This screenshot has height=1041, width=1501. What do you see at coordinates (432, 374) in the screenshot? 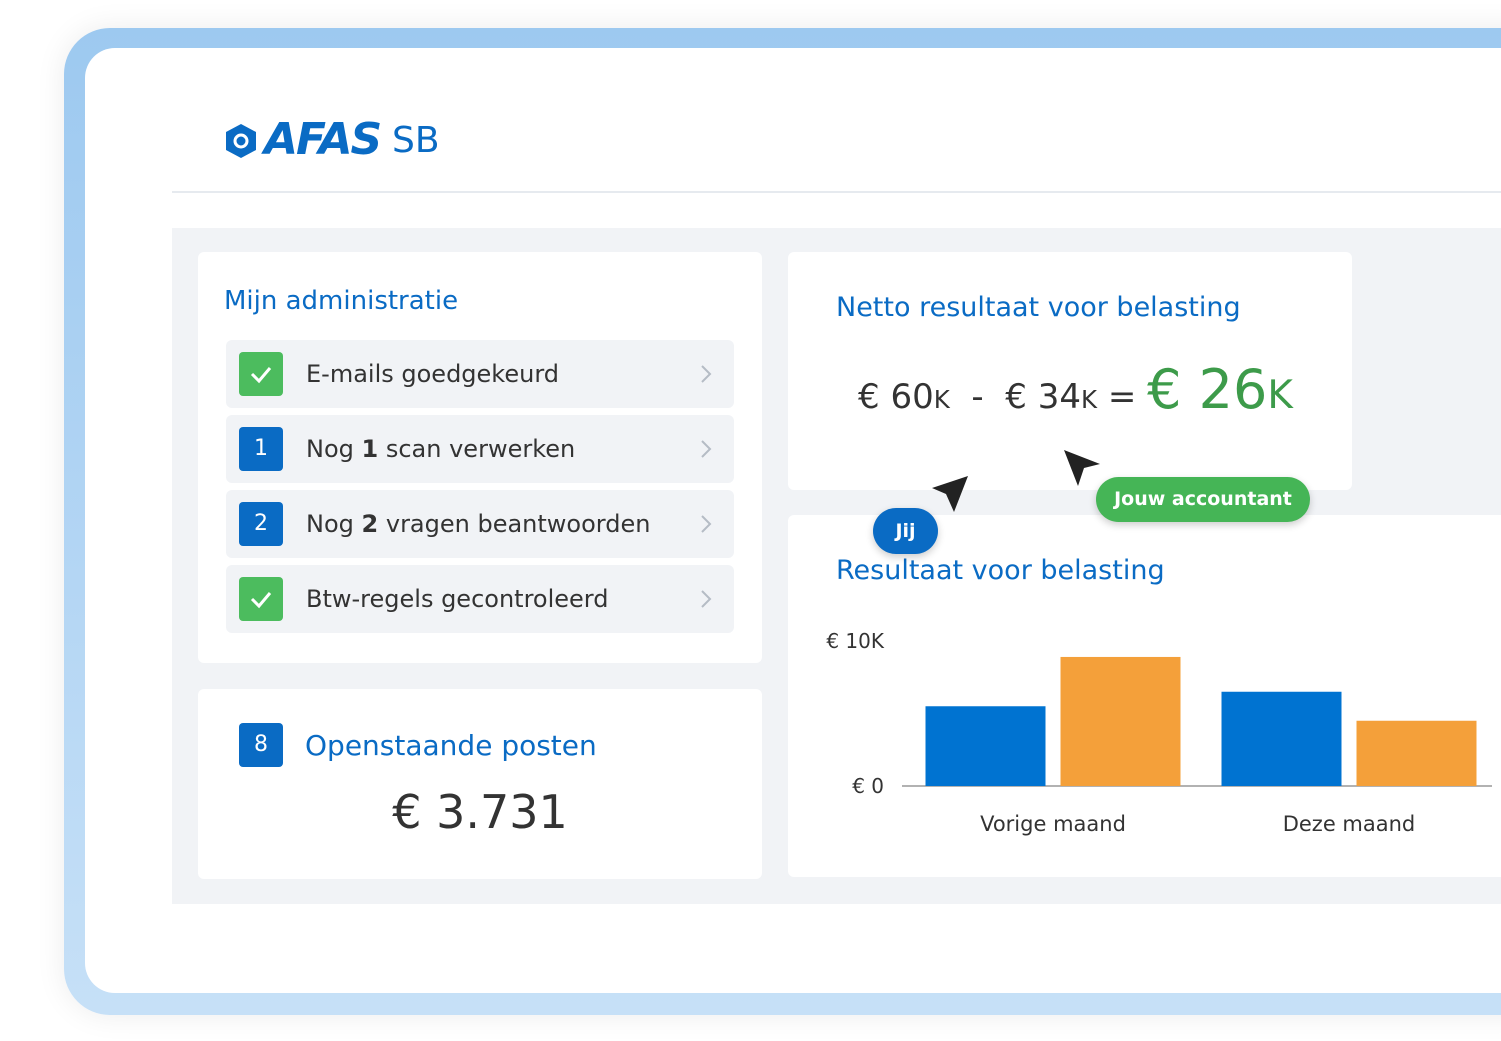
I see `task-label: E-mails goedgekeurd` at bounding box center [432, 374].